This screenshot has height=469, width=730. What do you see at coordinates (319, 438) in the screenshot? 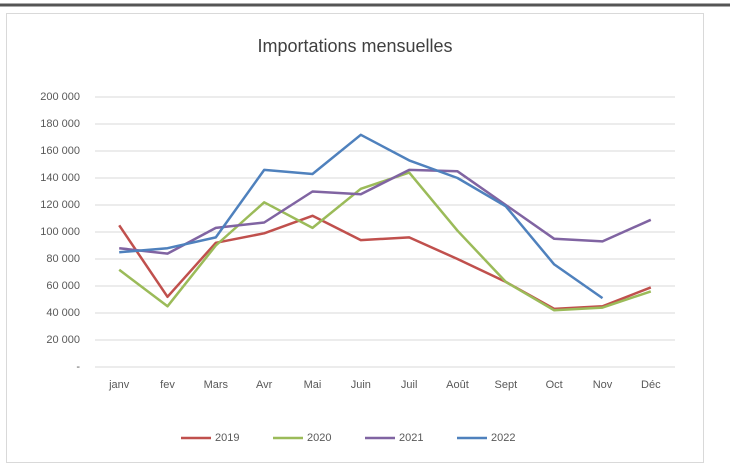
I see `legend-label: 2020` at bounding box center [319, 438].